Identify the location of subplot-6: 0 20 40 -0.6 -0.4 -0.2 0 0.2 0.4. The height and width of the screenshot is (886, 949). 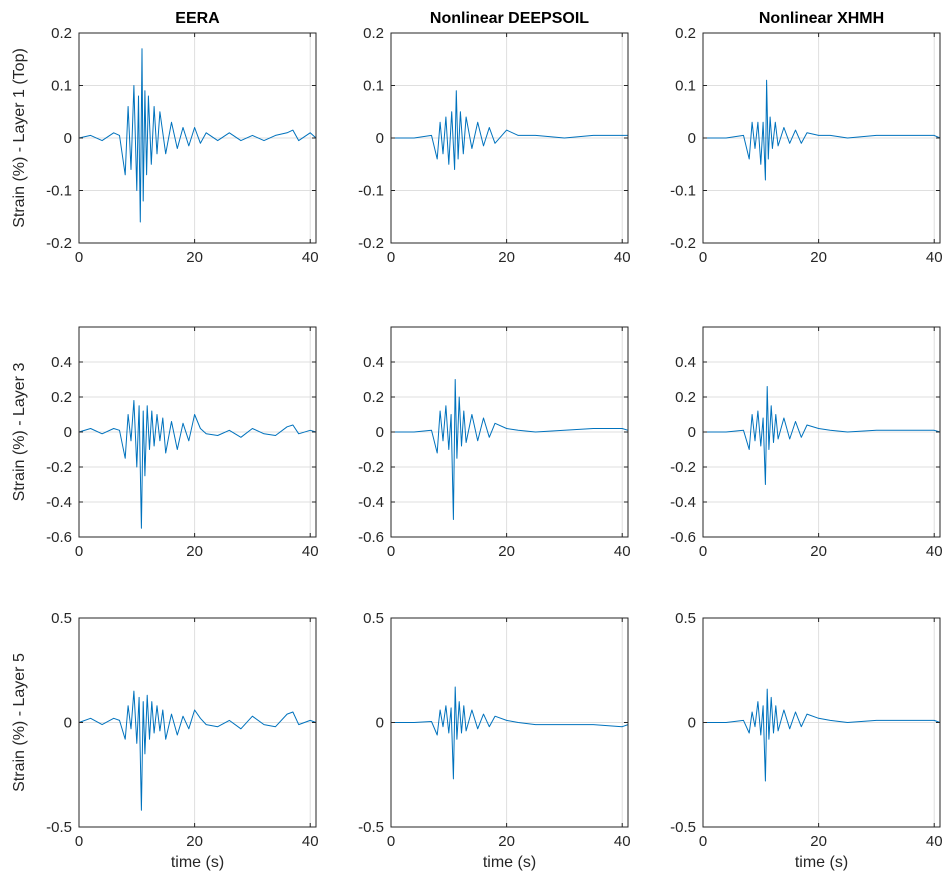
(806, 443).